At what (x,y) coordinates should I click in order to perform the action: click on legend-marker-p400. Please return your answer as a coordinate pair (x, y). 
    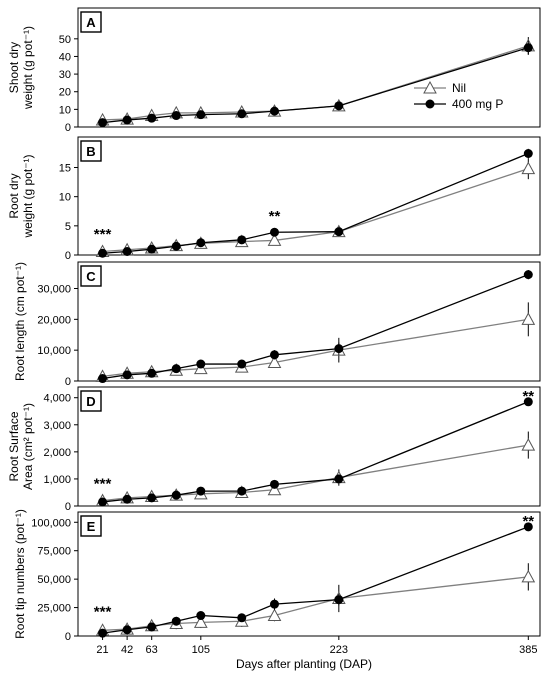
    Looking at the image, I should click on (430, 104).